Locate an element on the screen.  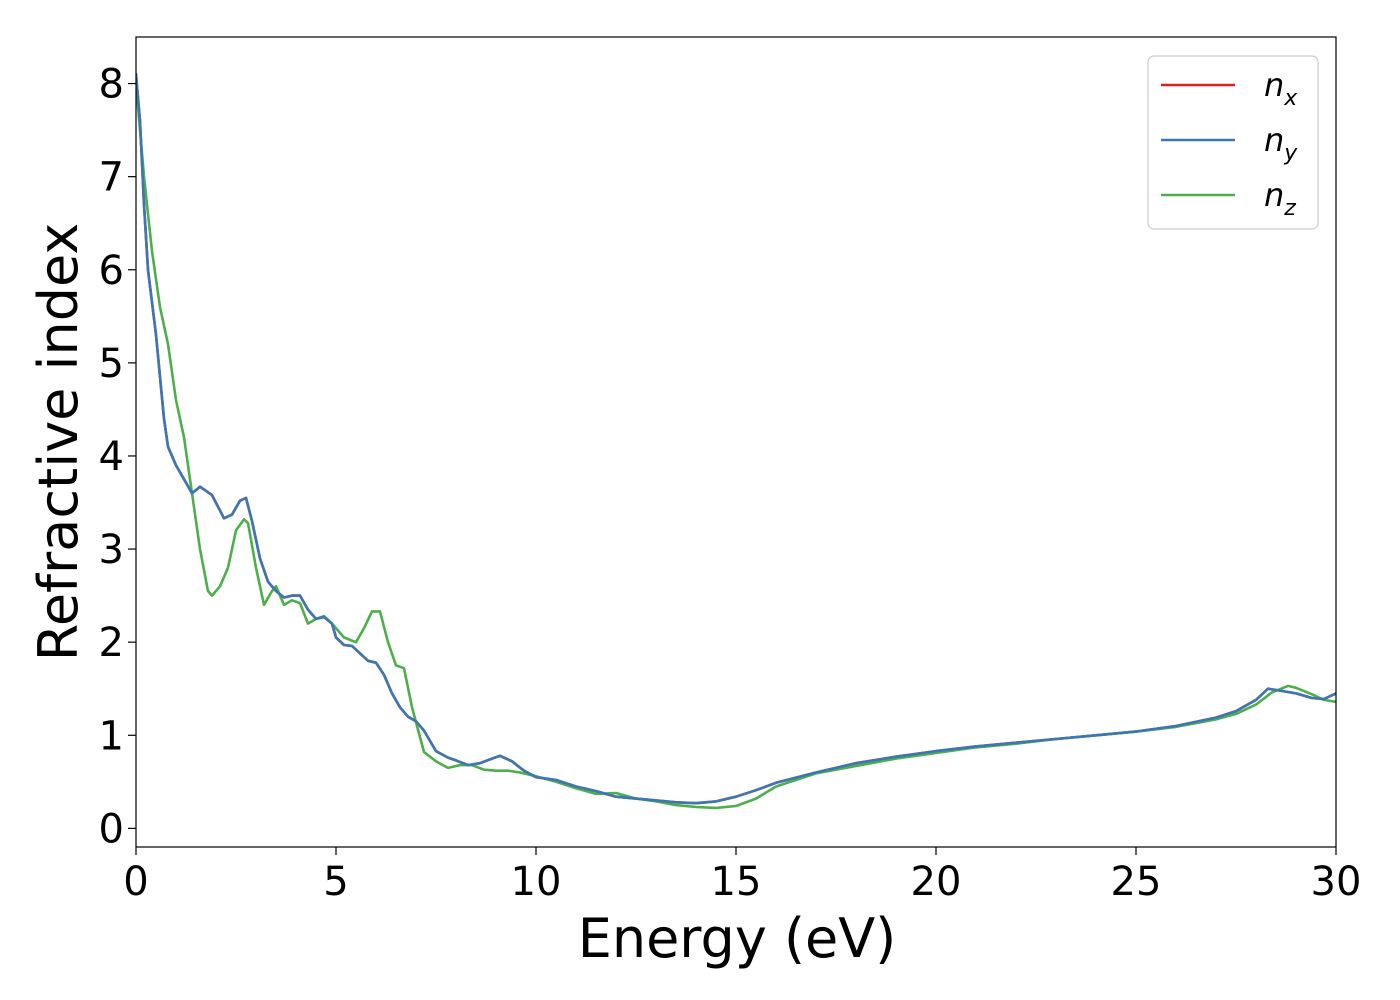
x-axis-ticks: 0 5 10 15 20 25 30 is located at coordinates (742, 876).